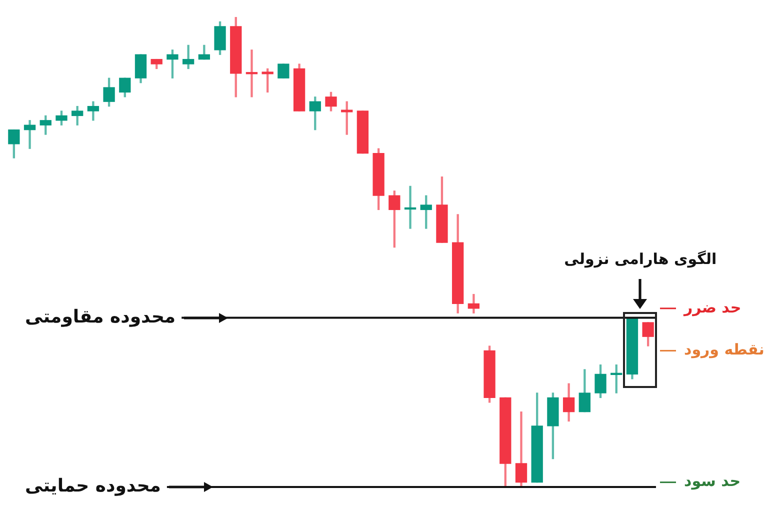 The image size is (780, 520). I want to click on annotation: الگوی هارامی نزولی, so click(640, 259).